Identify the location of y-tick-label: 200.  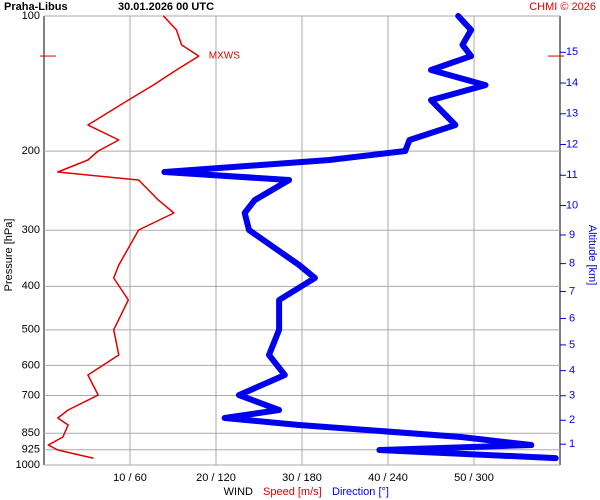
(31, 151).